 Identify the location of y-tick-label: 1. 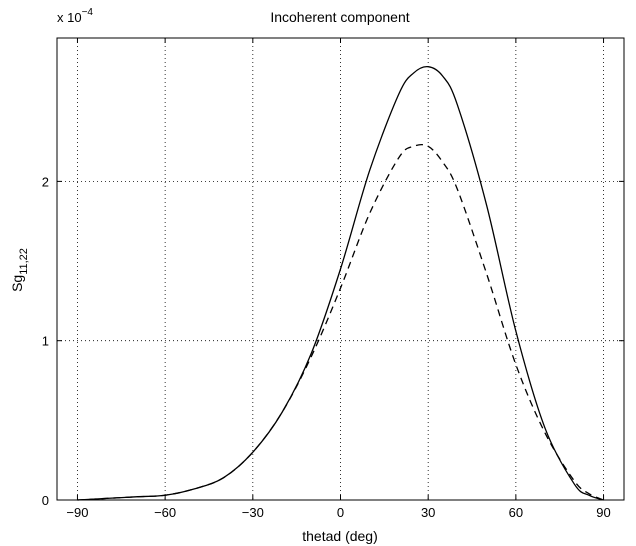
(45, 341).